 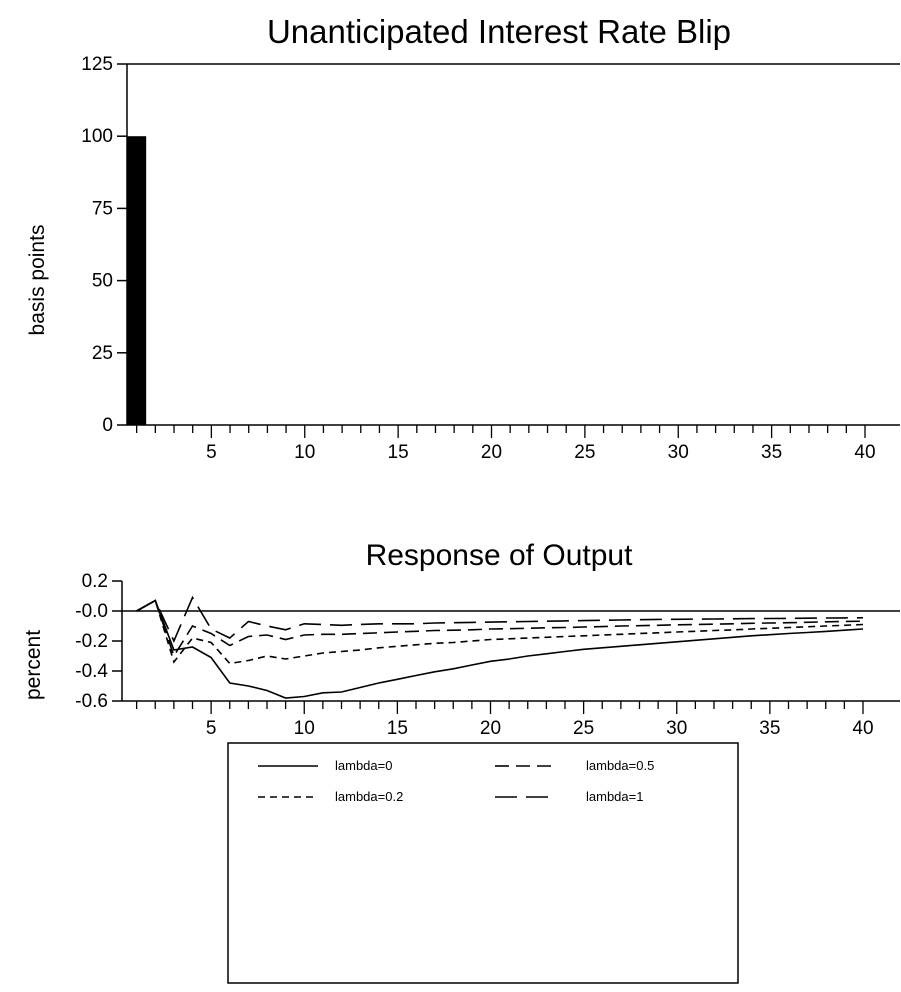 I want to click on y-axis-label: percent, so click(x=33, y=665).